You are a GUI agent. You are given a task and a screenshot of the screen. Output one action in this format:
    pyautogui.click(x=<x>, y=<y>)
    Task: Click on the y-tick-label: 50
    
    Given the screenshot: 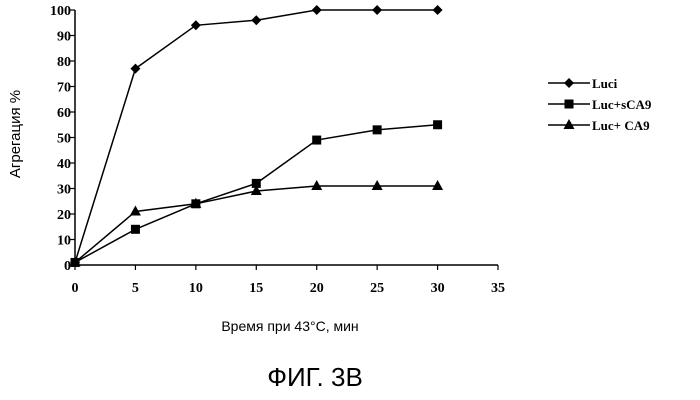 What is the action you would take?
    pyautogui.click(x=64, y=139)
    